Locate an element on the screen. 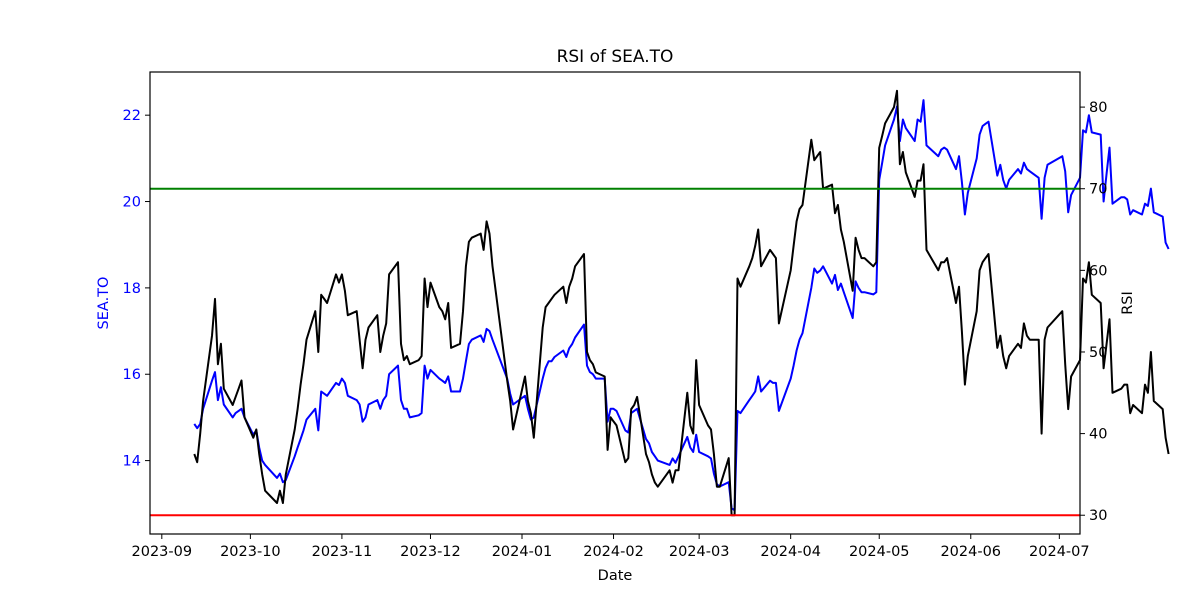  y-right-tick-label: 80 is located at coordinates (1098, 108).